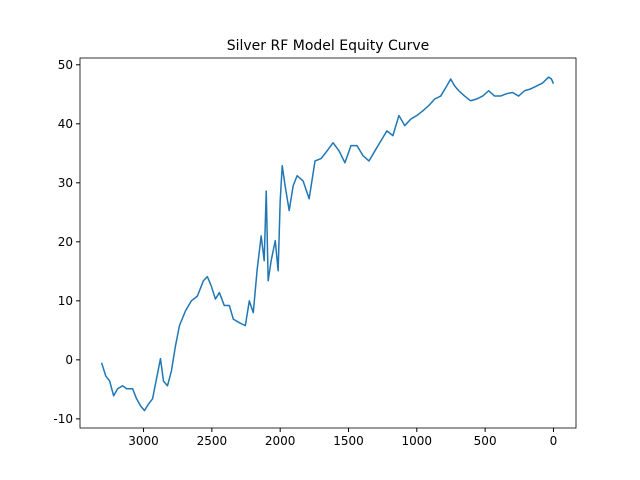  I want to click on x-tick-label: 0, so click(554, 441).